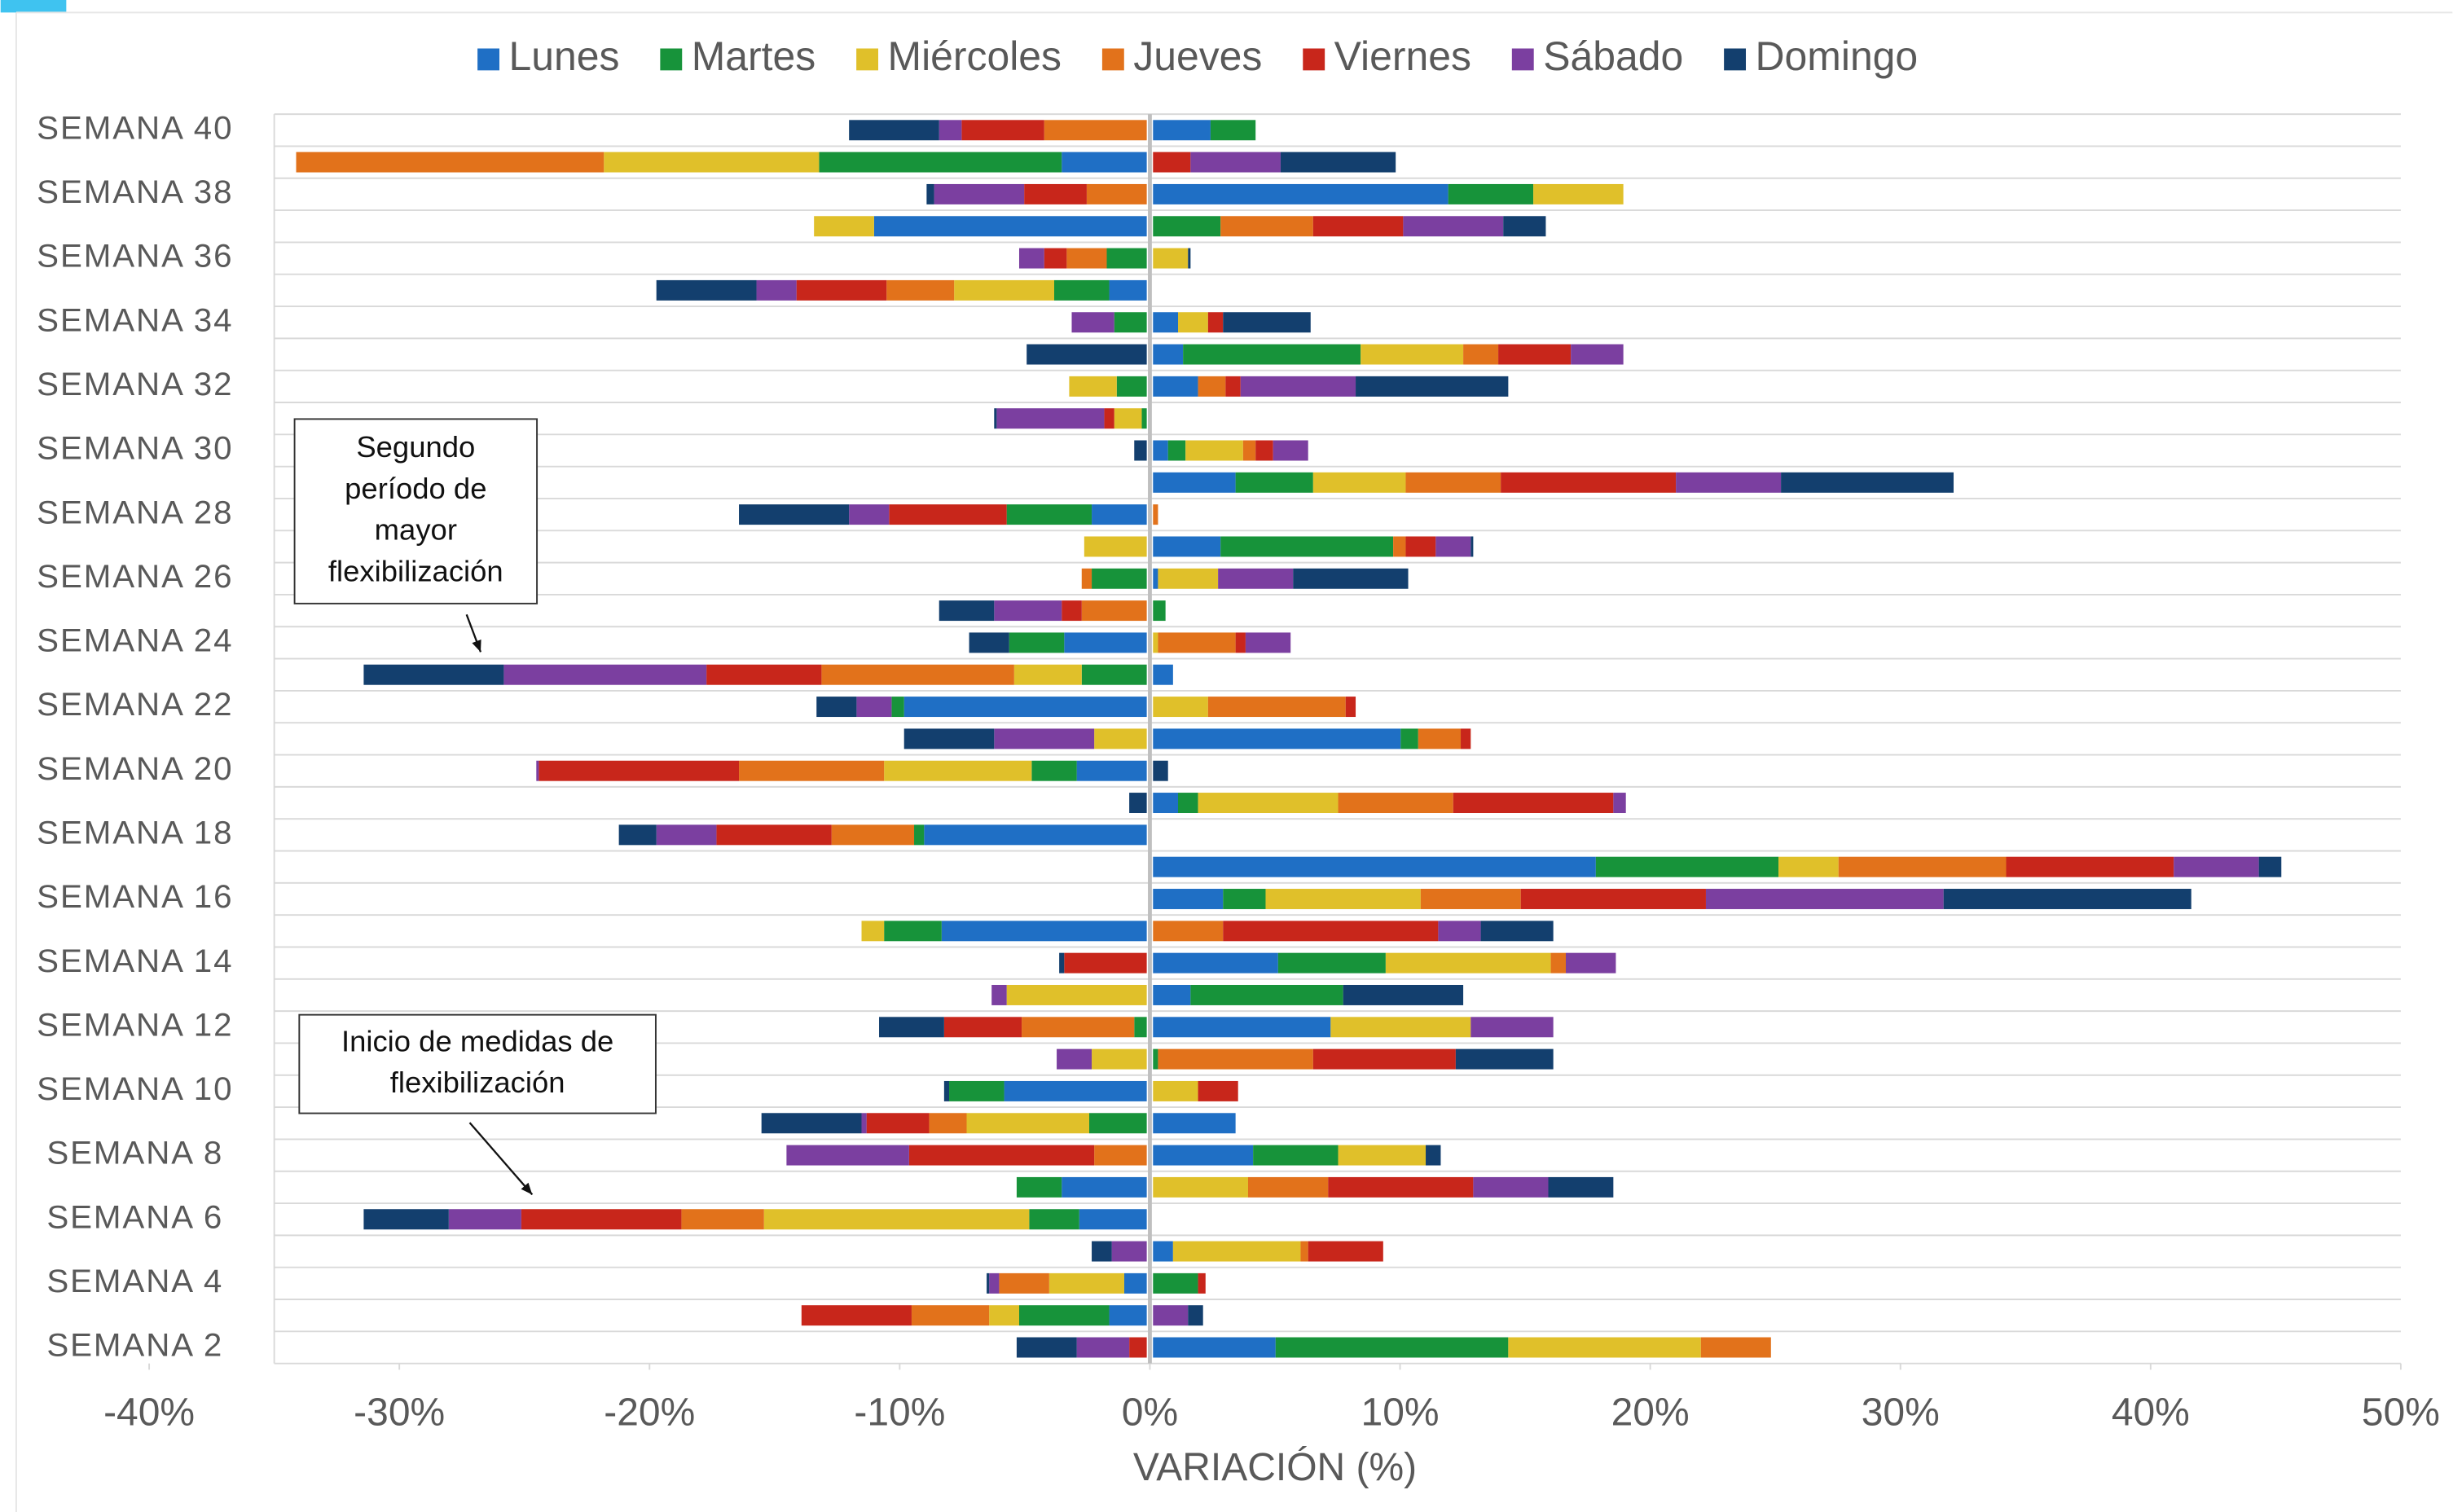  What do you see at coordinates (1613, 56) in the screenshot?
I see `legend-label: Sábado` at bounding box center [1613, 56].